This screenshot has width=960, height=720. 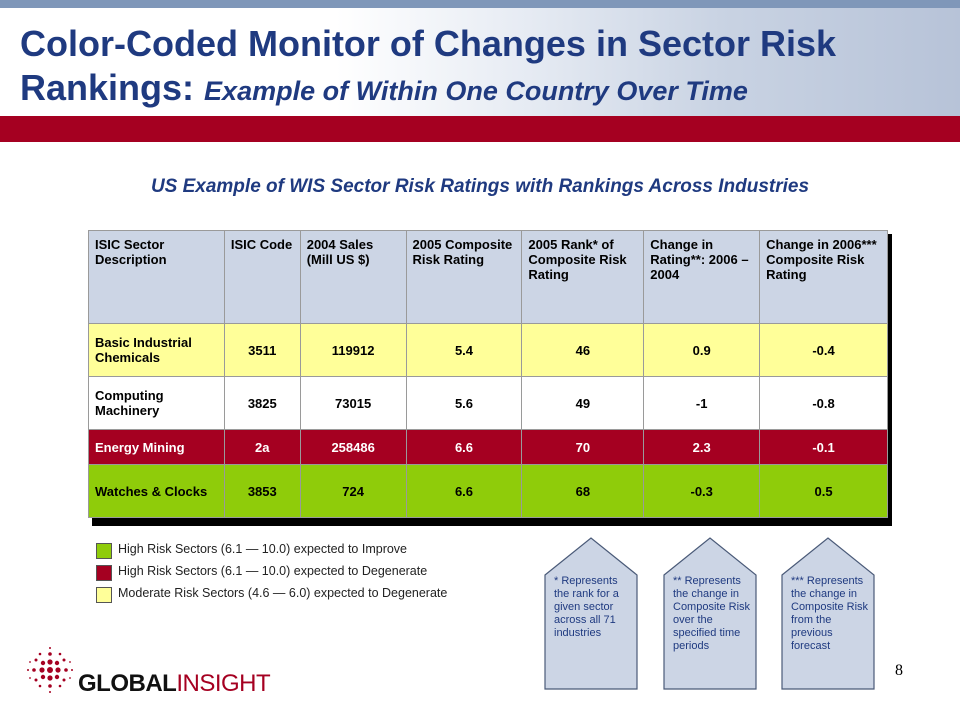 What do you see at coordinates (702, 277) in the screenshot?
I see `header-cell: Change in Rating**: 2006 – 2004` at bounding box center [702, 277].